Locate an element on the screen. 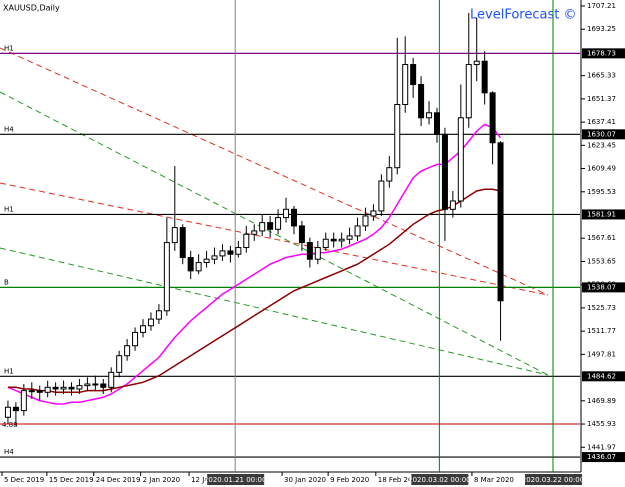 This screenshot has width=625, height=487. x-tick-label: 24 Dec 2019 is located at coordinates (118, 480).